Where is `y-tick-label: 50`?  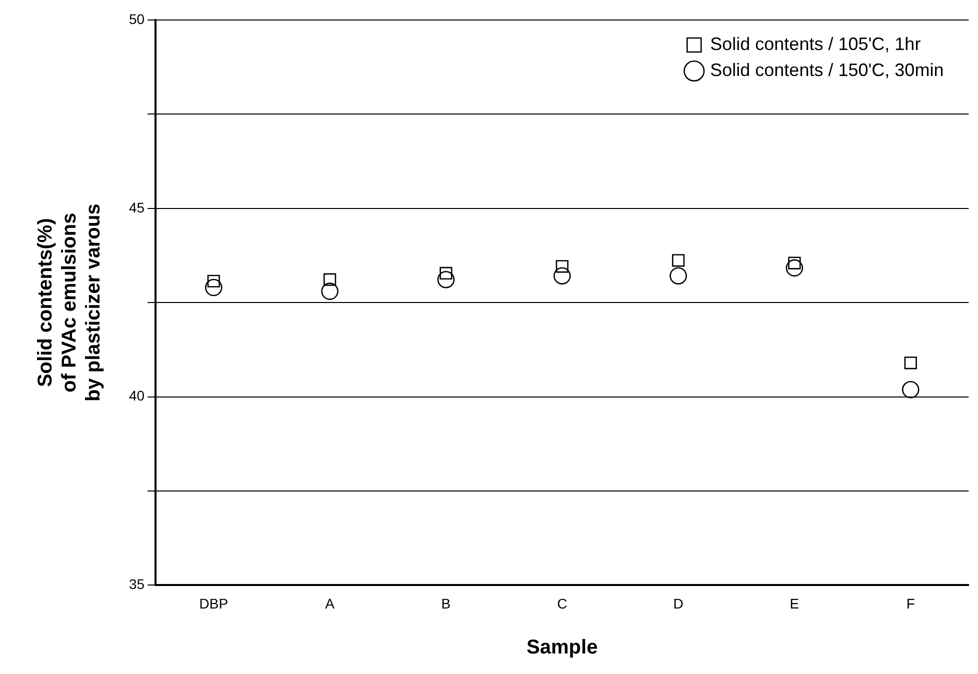
y-tick-label: 50 is located at coordinates (136, 18).